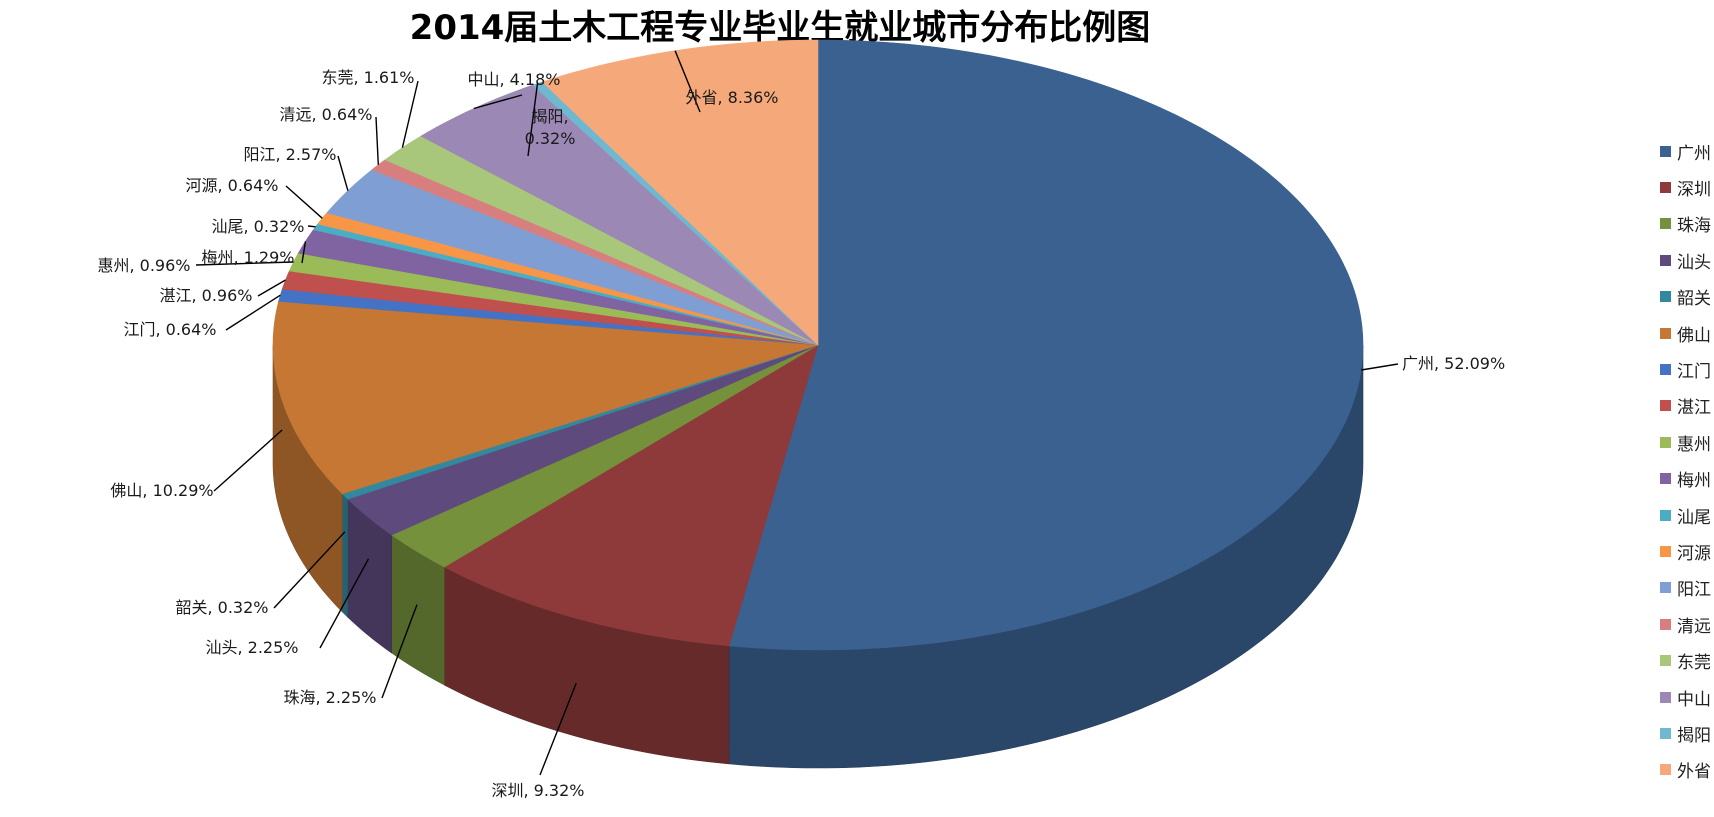 Image resolution: width=1714 pixels, height=817 pixels. What do you see at coordinates (1694, 226) in the screenshot?
I see `legend-label: 珠海` at bounding box center [1694, 226].